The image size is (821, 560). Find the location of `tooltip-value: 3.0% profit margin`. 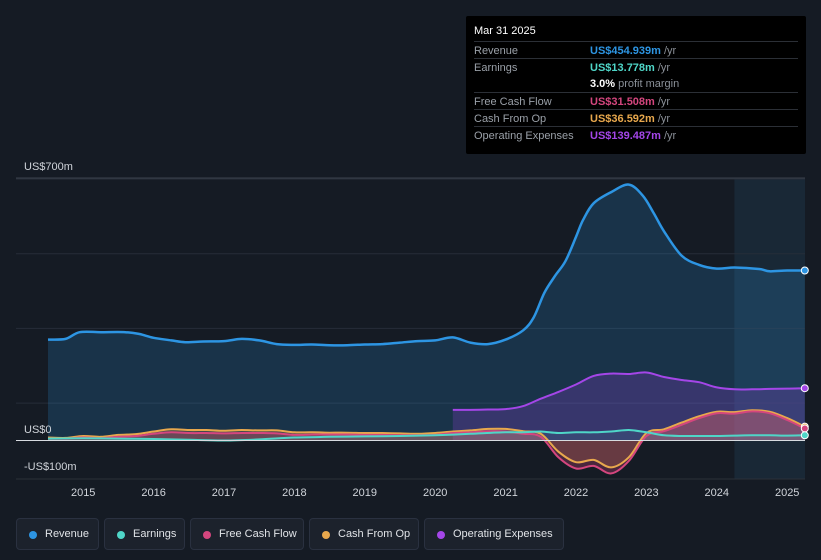

tooltip-value: 3.0% profit margin is located at coordinates (635, 84).